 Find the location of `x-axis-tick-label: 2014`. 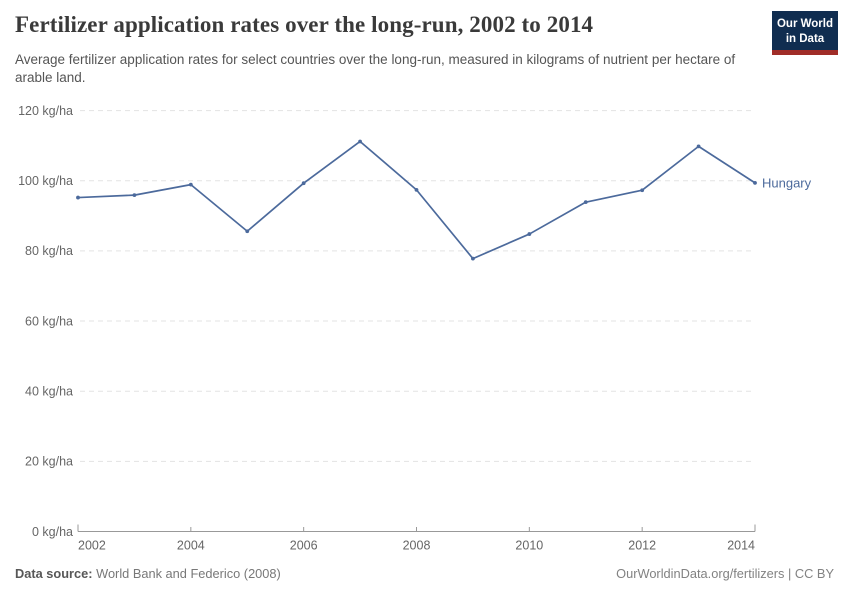

x-axis-tick-label: 2014 is located at coordinates (741, 546).